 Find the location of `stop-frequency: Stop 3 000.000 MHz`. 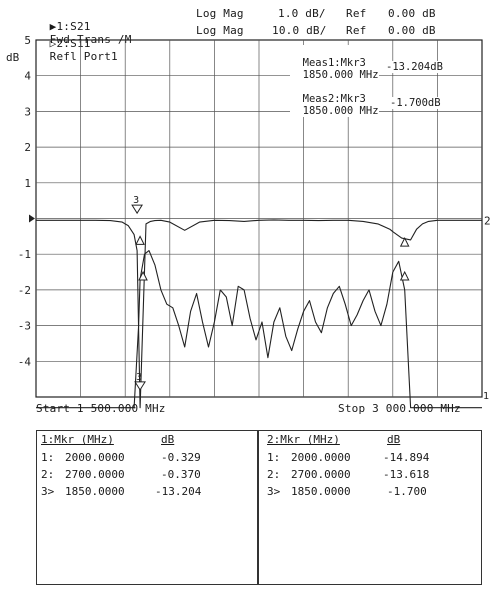

stop-frequency: Stop 3 000.000 MHz is located at coordinates (399, 408).